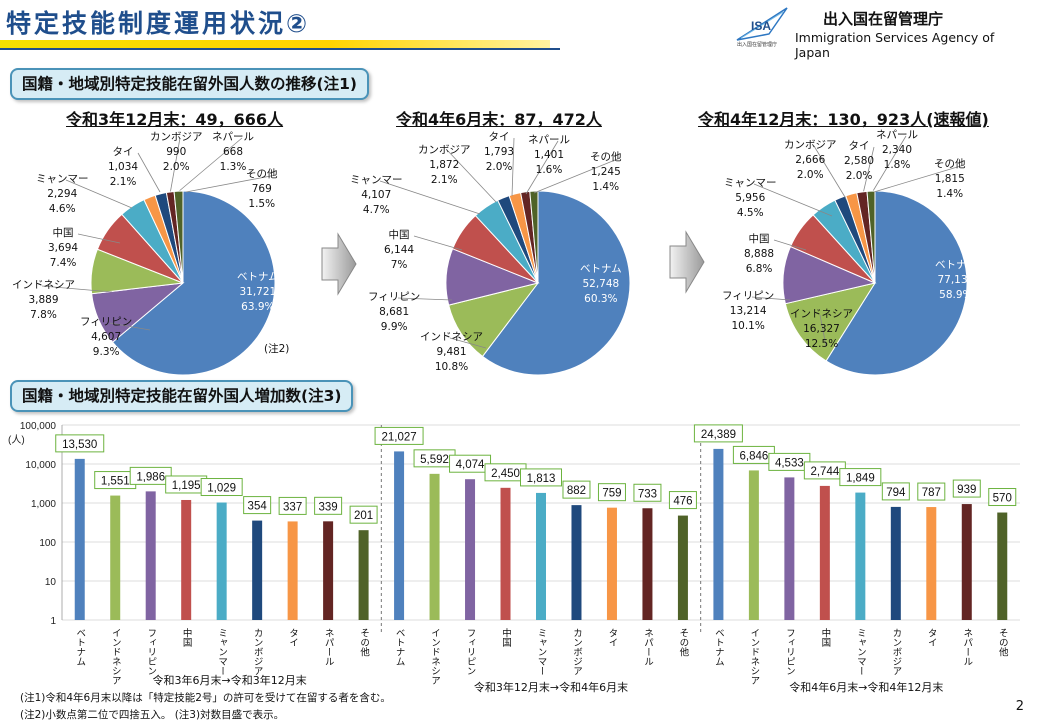 The height and width of the screenshot is (724, 1040). What do you see at coordinates (956, 295) in the screenshot?
I see `pie-slice-pct: 58.9%` at bounding box center [956, 295].